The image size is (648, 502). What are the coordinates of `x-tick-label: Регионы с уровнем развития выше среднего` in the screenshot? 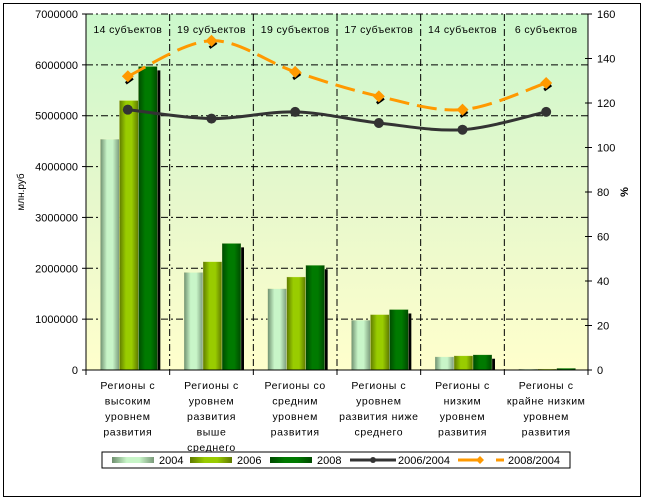 It's located at (211, 417).